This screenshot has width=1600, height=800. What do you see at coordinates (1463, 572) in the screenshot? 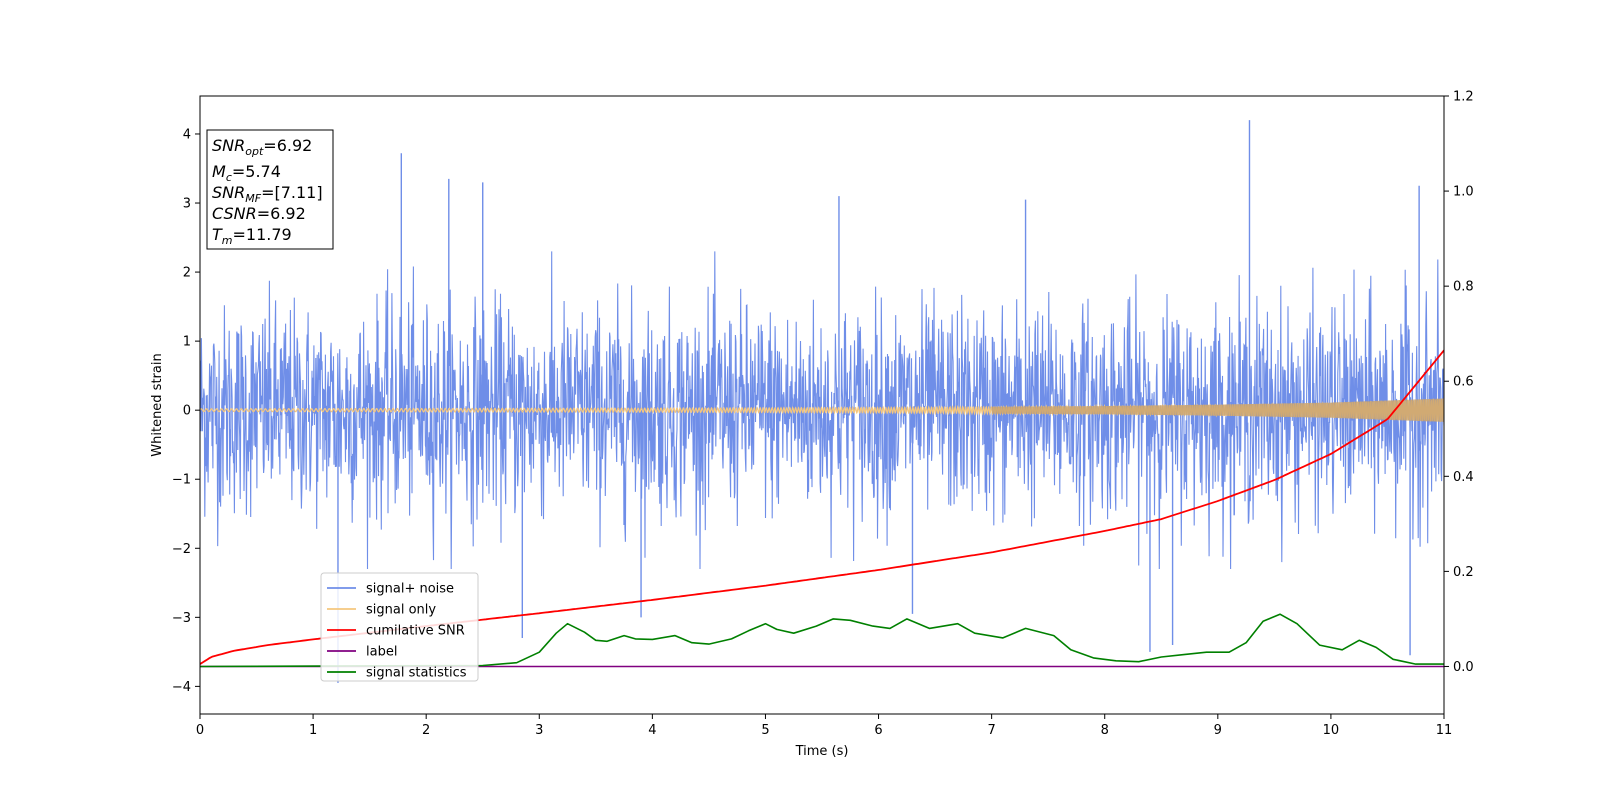
I see `y-right-tick-label: 0.2` at bounding box center [1463, 572].